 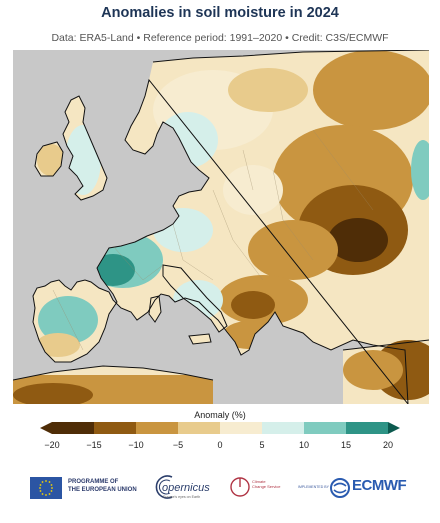 What do you see at coordinates (220, 415) in the screenshot?
I see `legend-title: Anomaly (%)` at bounding box center [220, 415].